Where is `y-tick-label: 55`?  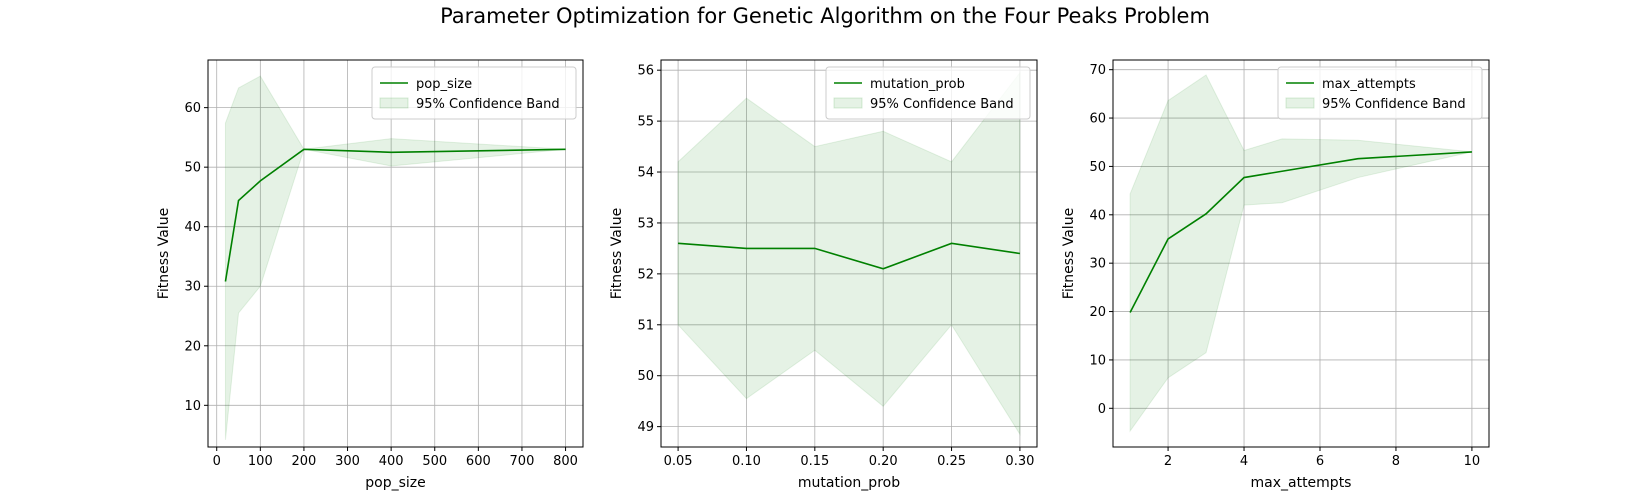
y-tick-label: 55 is located at coordinates (645, 122).